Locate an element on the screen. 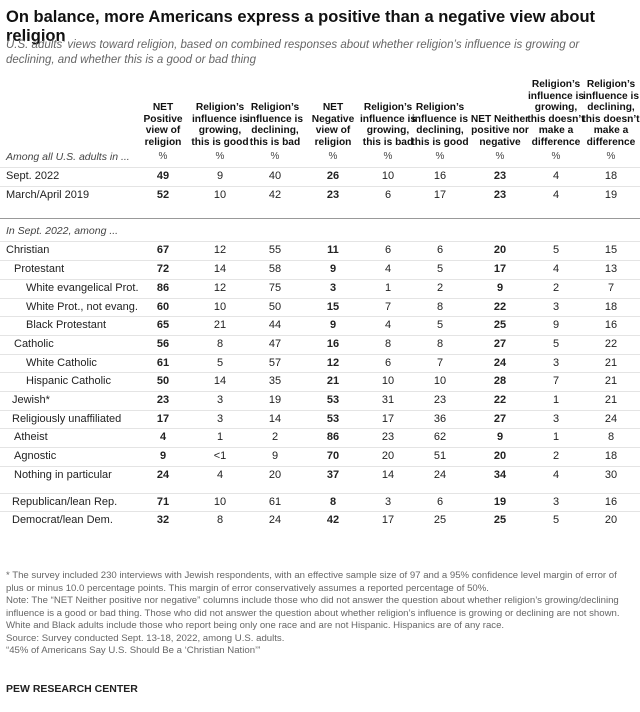  row-label: Hispanic Catholic is located at coordinates (68, 381).